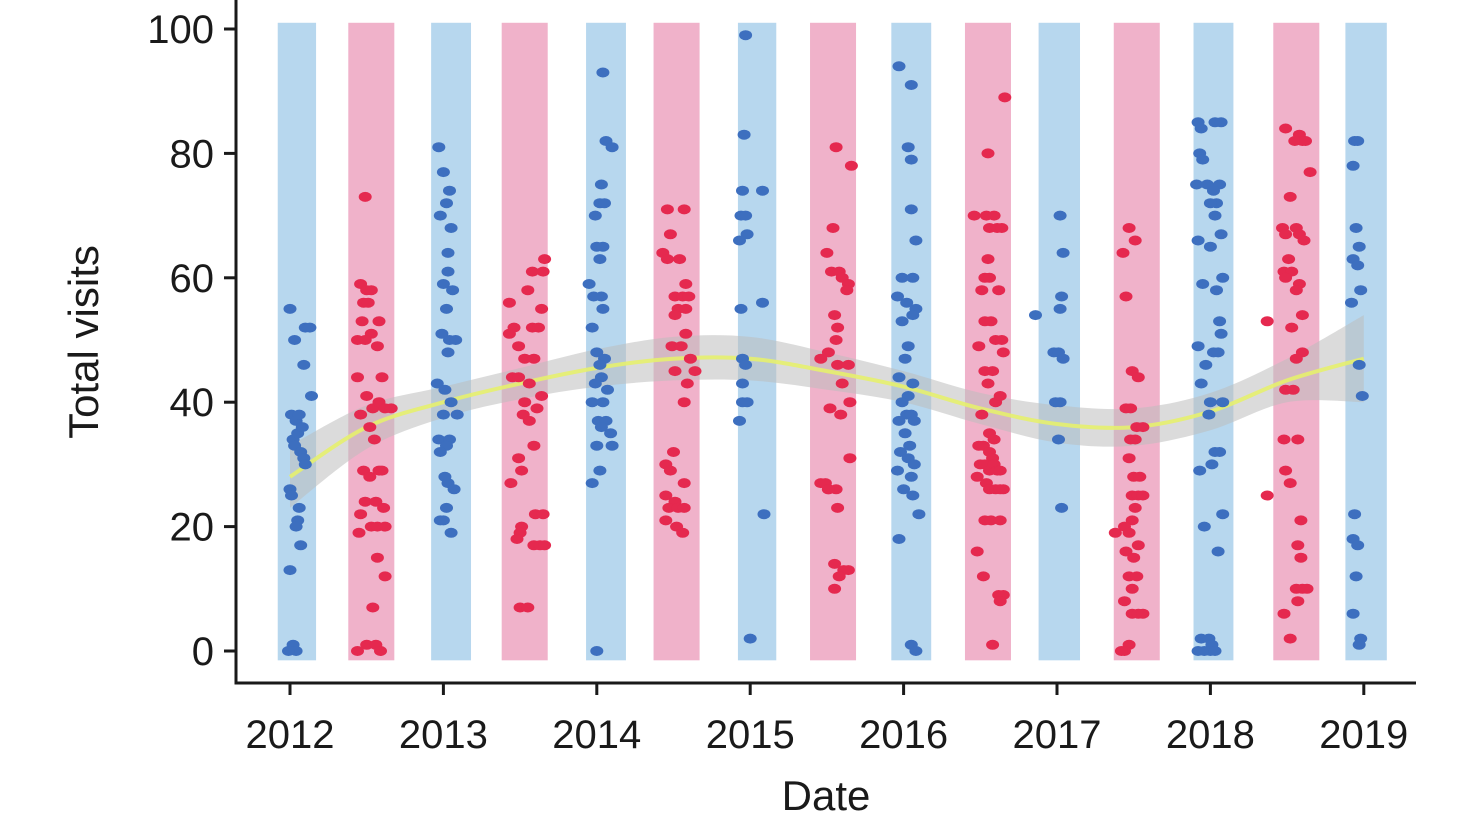 This screenshot has width=1476, height=829. Describe the element at coordinates (1363, 735) in the screenshot. I see `x-tick-label-2019: 2019` at that location.